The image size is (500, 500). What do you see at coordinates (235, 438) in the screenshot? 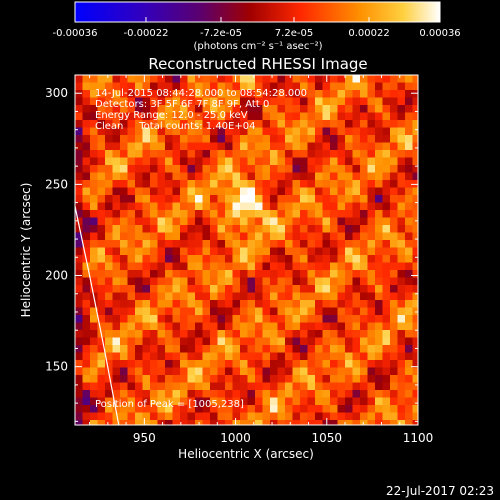
I see `x-tick-label: 1000` at bounding box center [235, 438].